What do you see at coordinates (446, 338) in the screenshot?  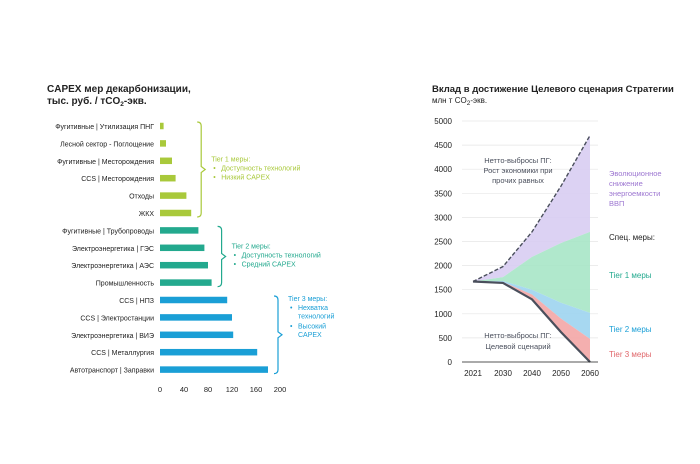 I see `y-tick-label: 500` at bounding box center [446, 338].